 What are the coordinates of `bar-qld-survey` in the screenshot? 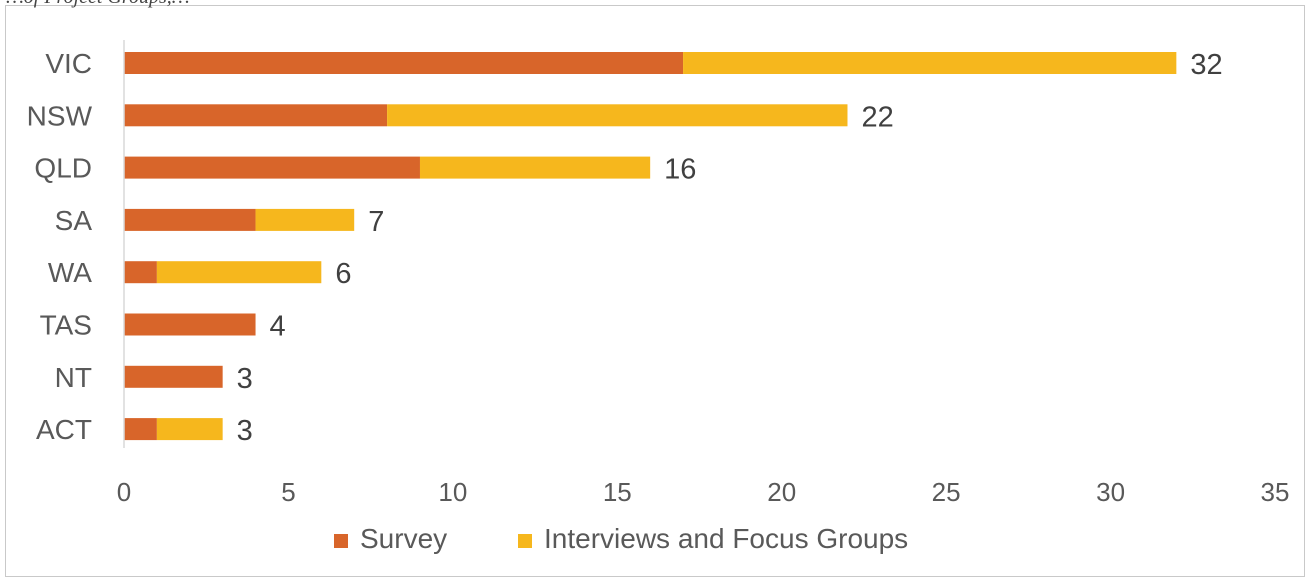 It's located at (272, 167).